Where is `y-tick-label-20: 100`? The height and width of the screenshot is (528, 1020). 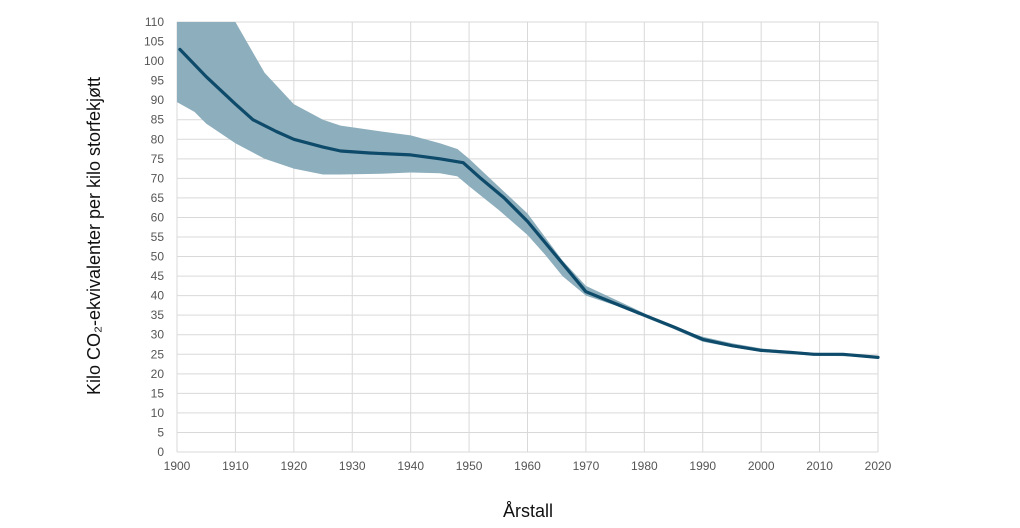 y-tick-label-20: 100 is located at coordinates (154, 61).